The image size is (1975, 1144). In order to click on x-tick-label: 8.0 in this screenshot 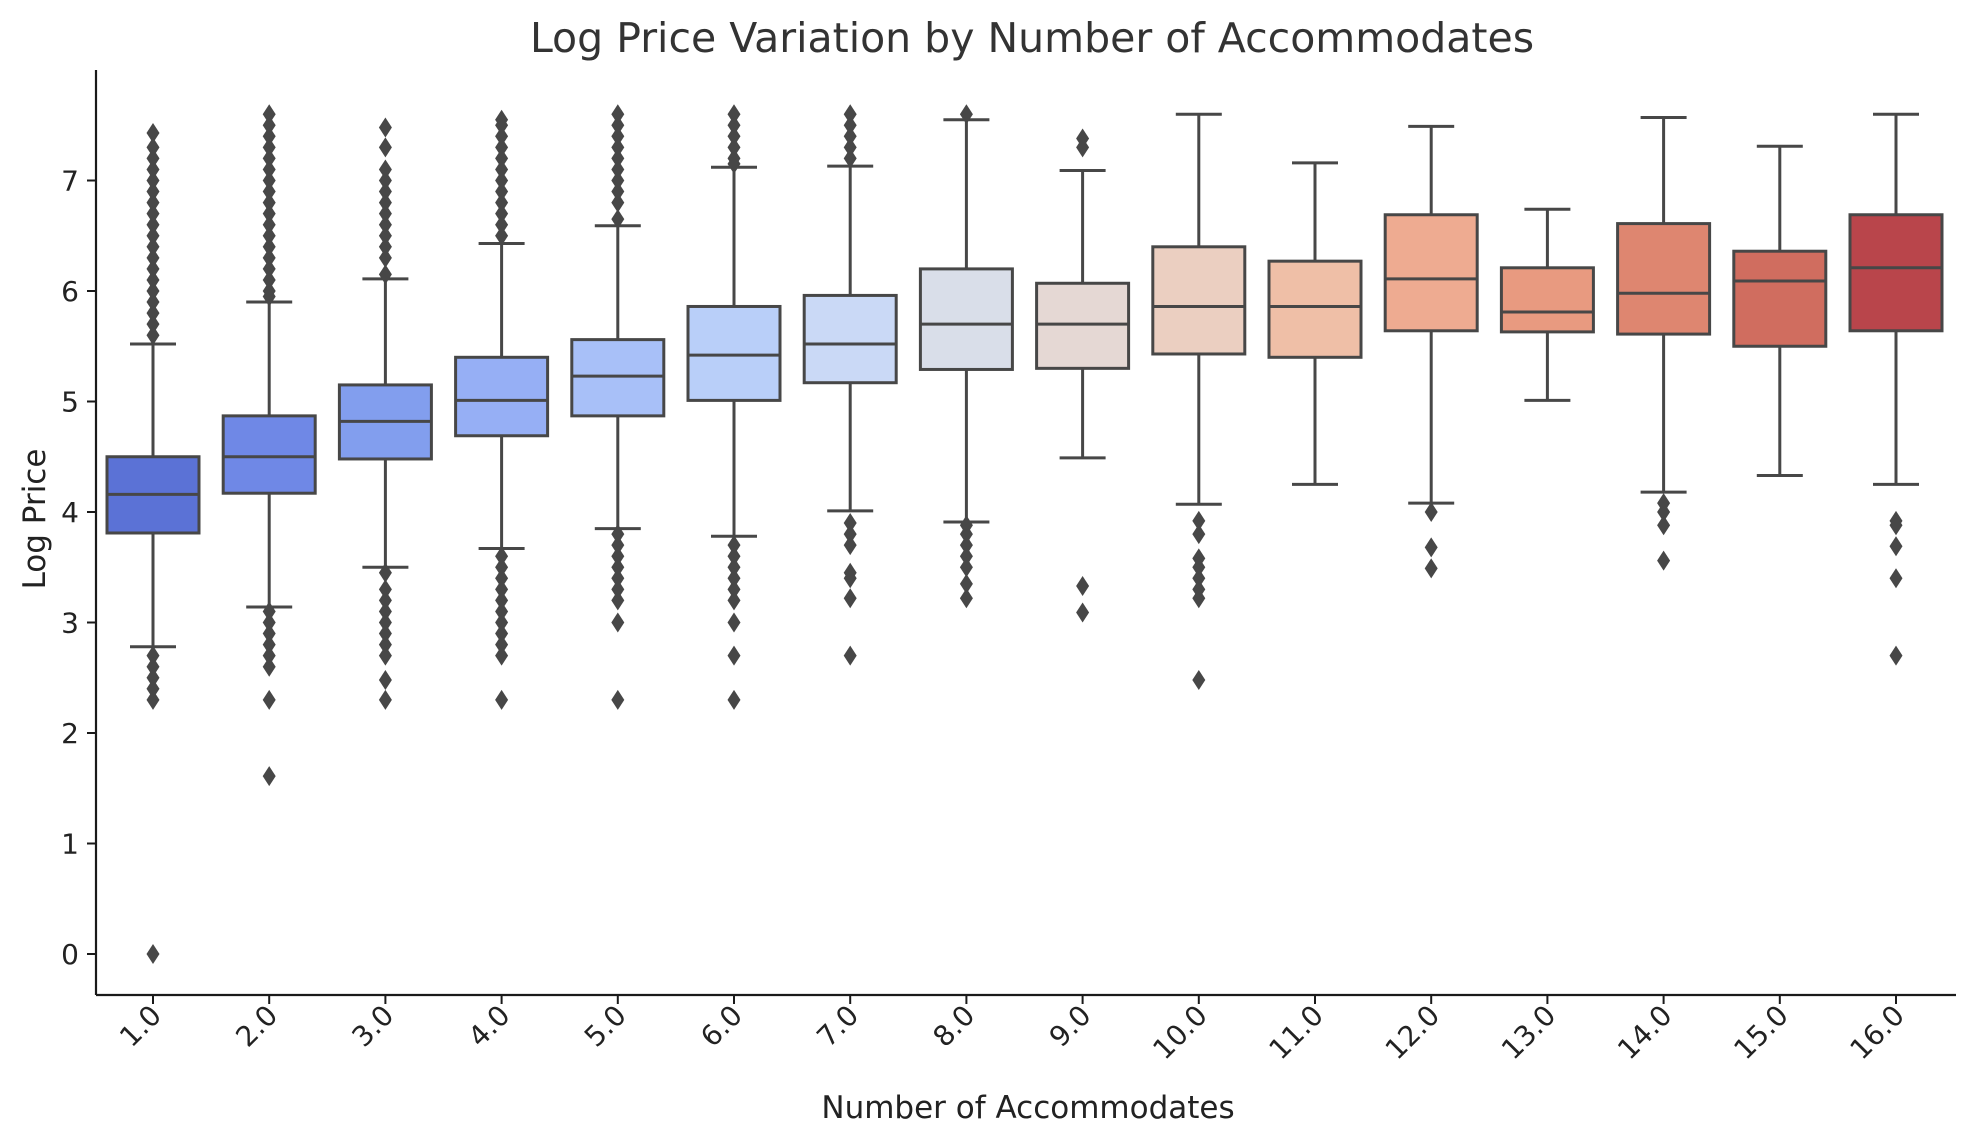, I will do `click(954, 1026)`.